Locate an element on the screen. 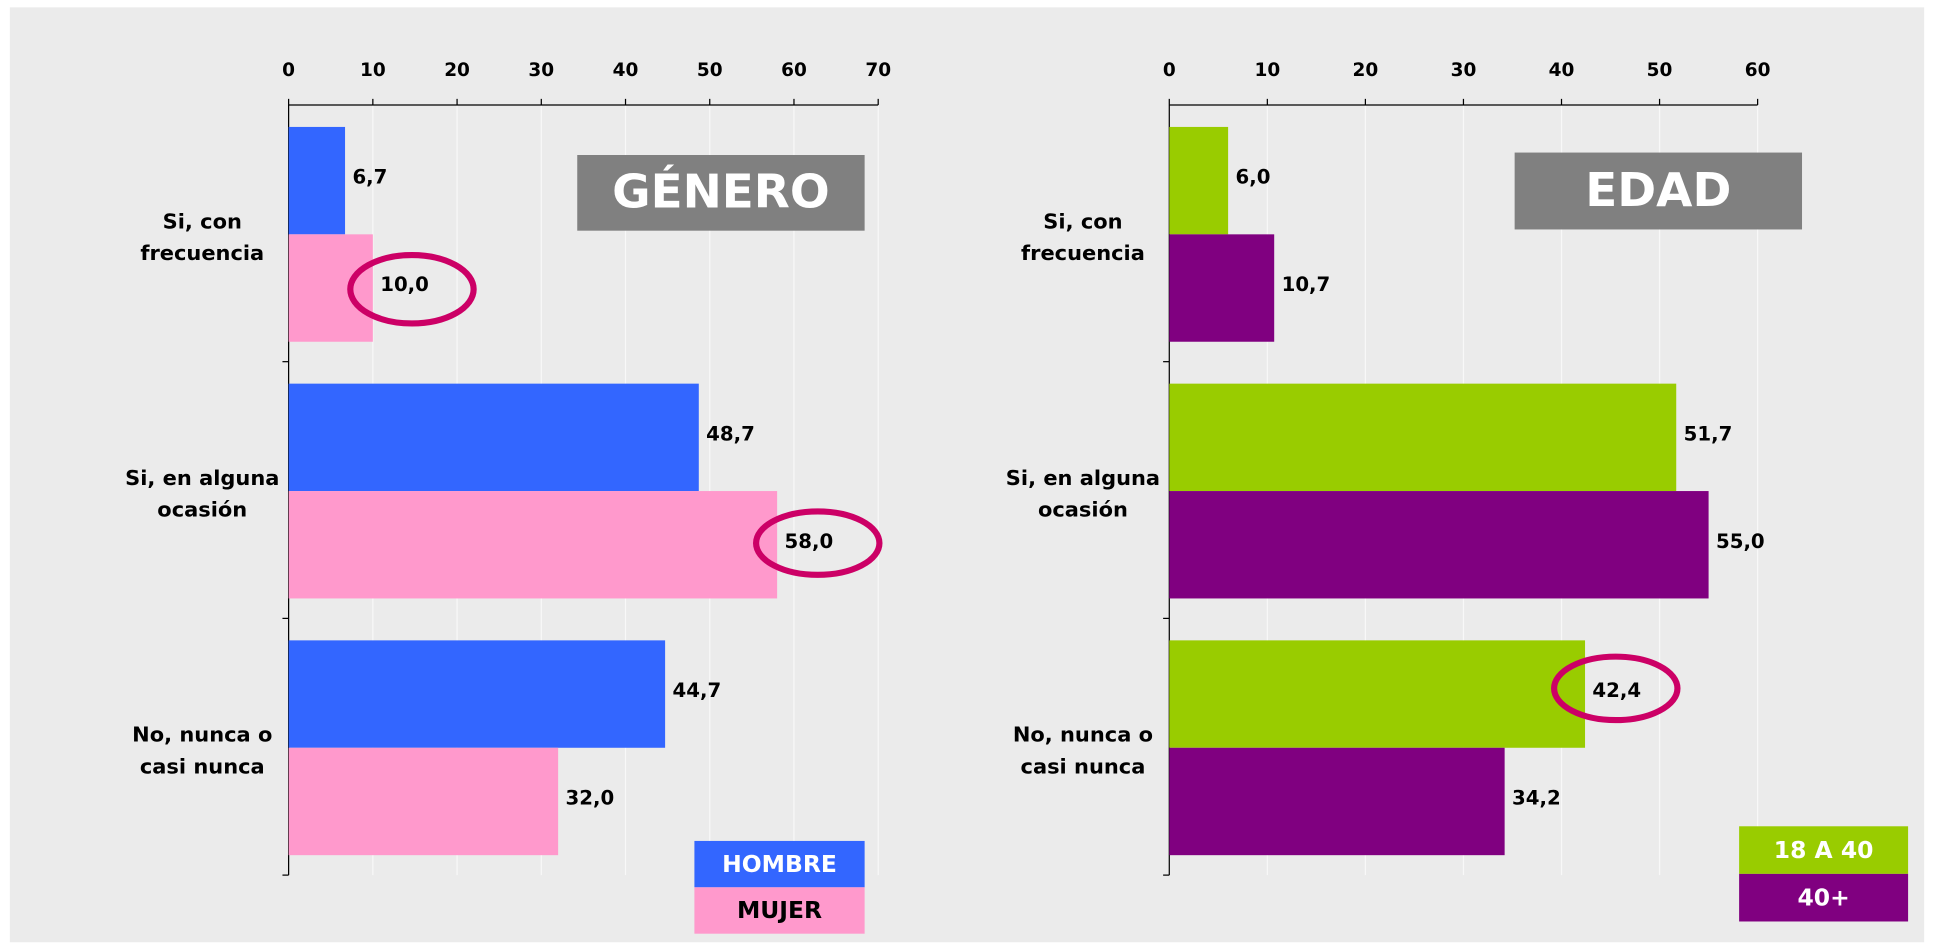  value-label: 6,7 is located at coordinates (369, 177).